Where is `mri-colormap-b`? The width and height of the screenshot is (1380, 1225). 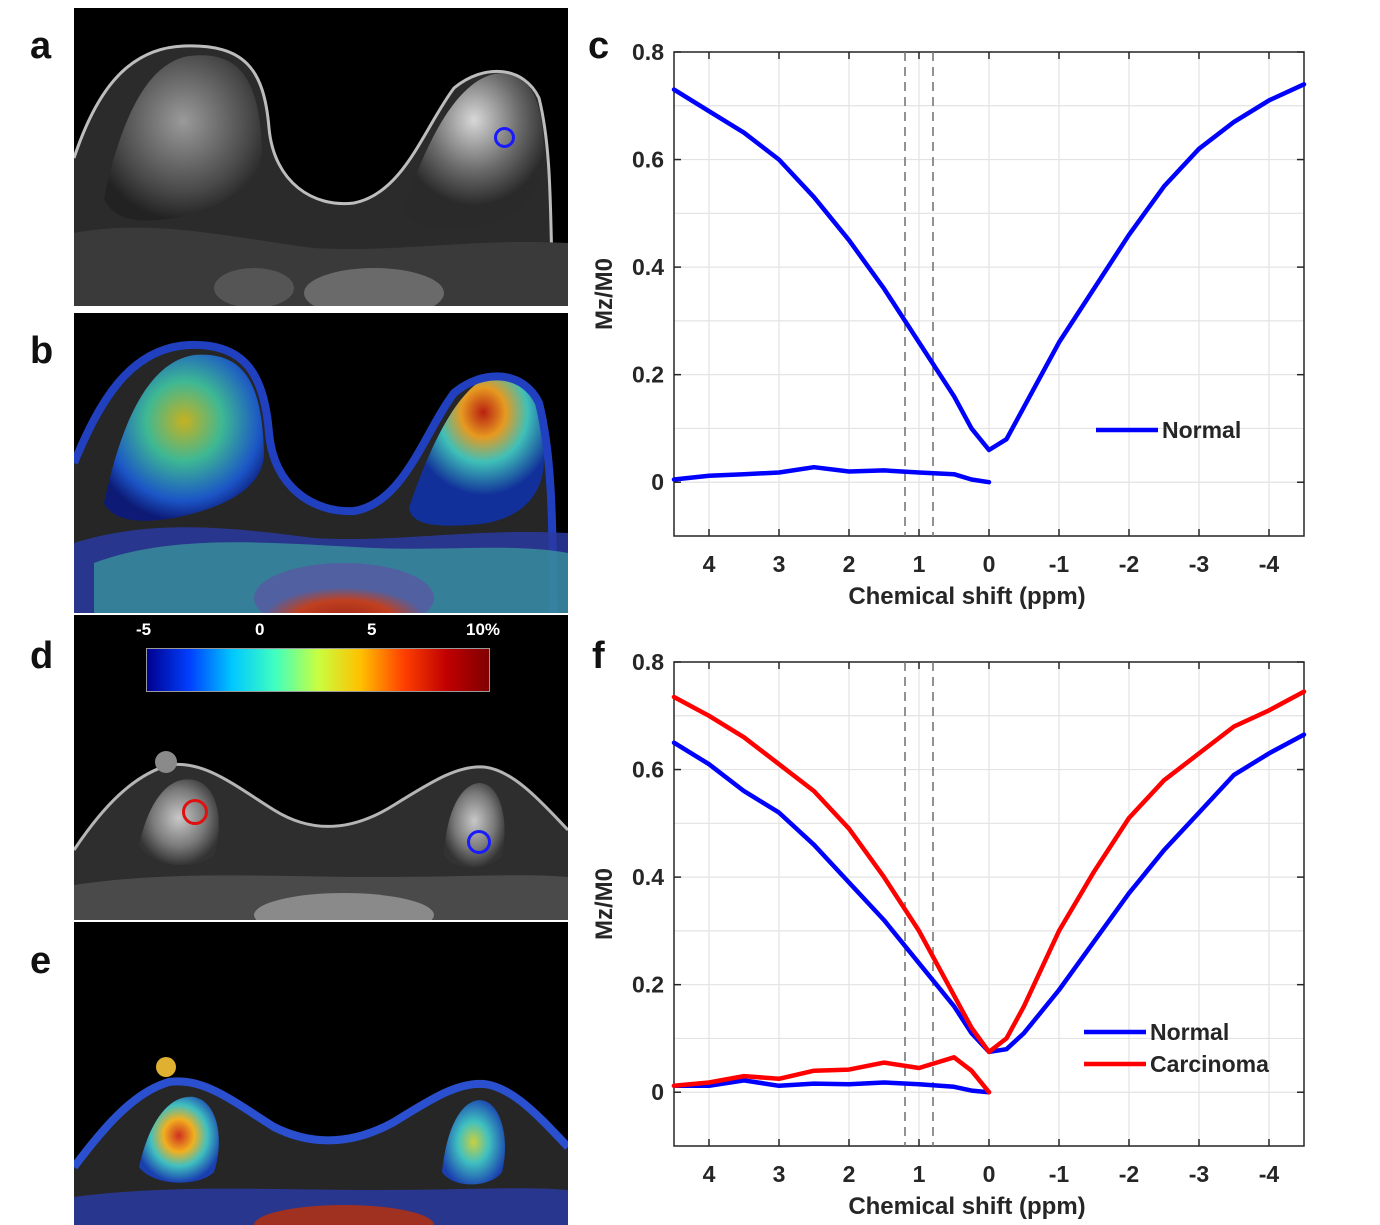
mri-colormap-b is located at coordinates (321, 476).